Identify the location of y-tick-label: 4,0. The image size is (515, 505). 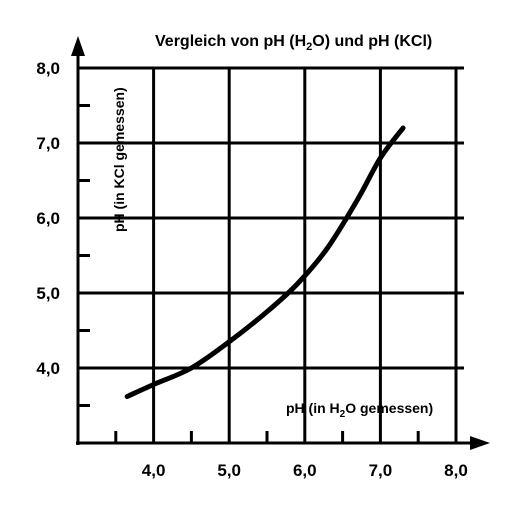
(48, 368).